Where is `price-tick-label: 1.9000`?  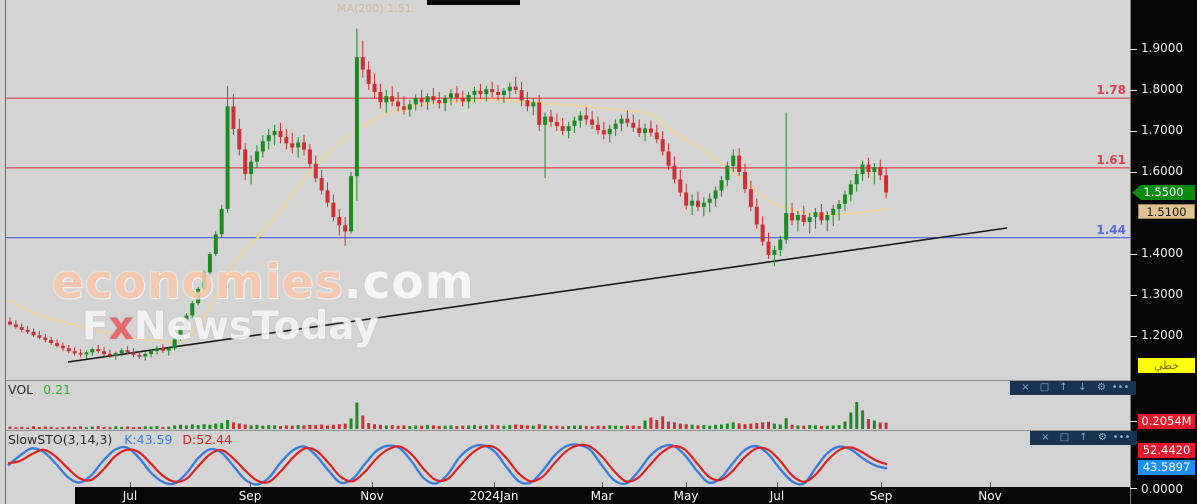
price-tick-label: 1.9000 is located at coordinates (1162, 48).